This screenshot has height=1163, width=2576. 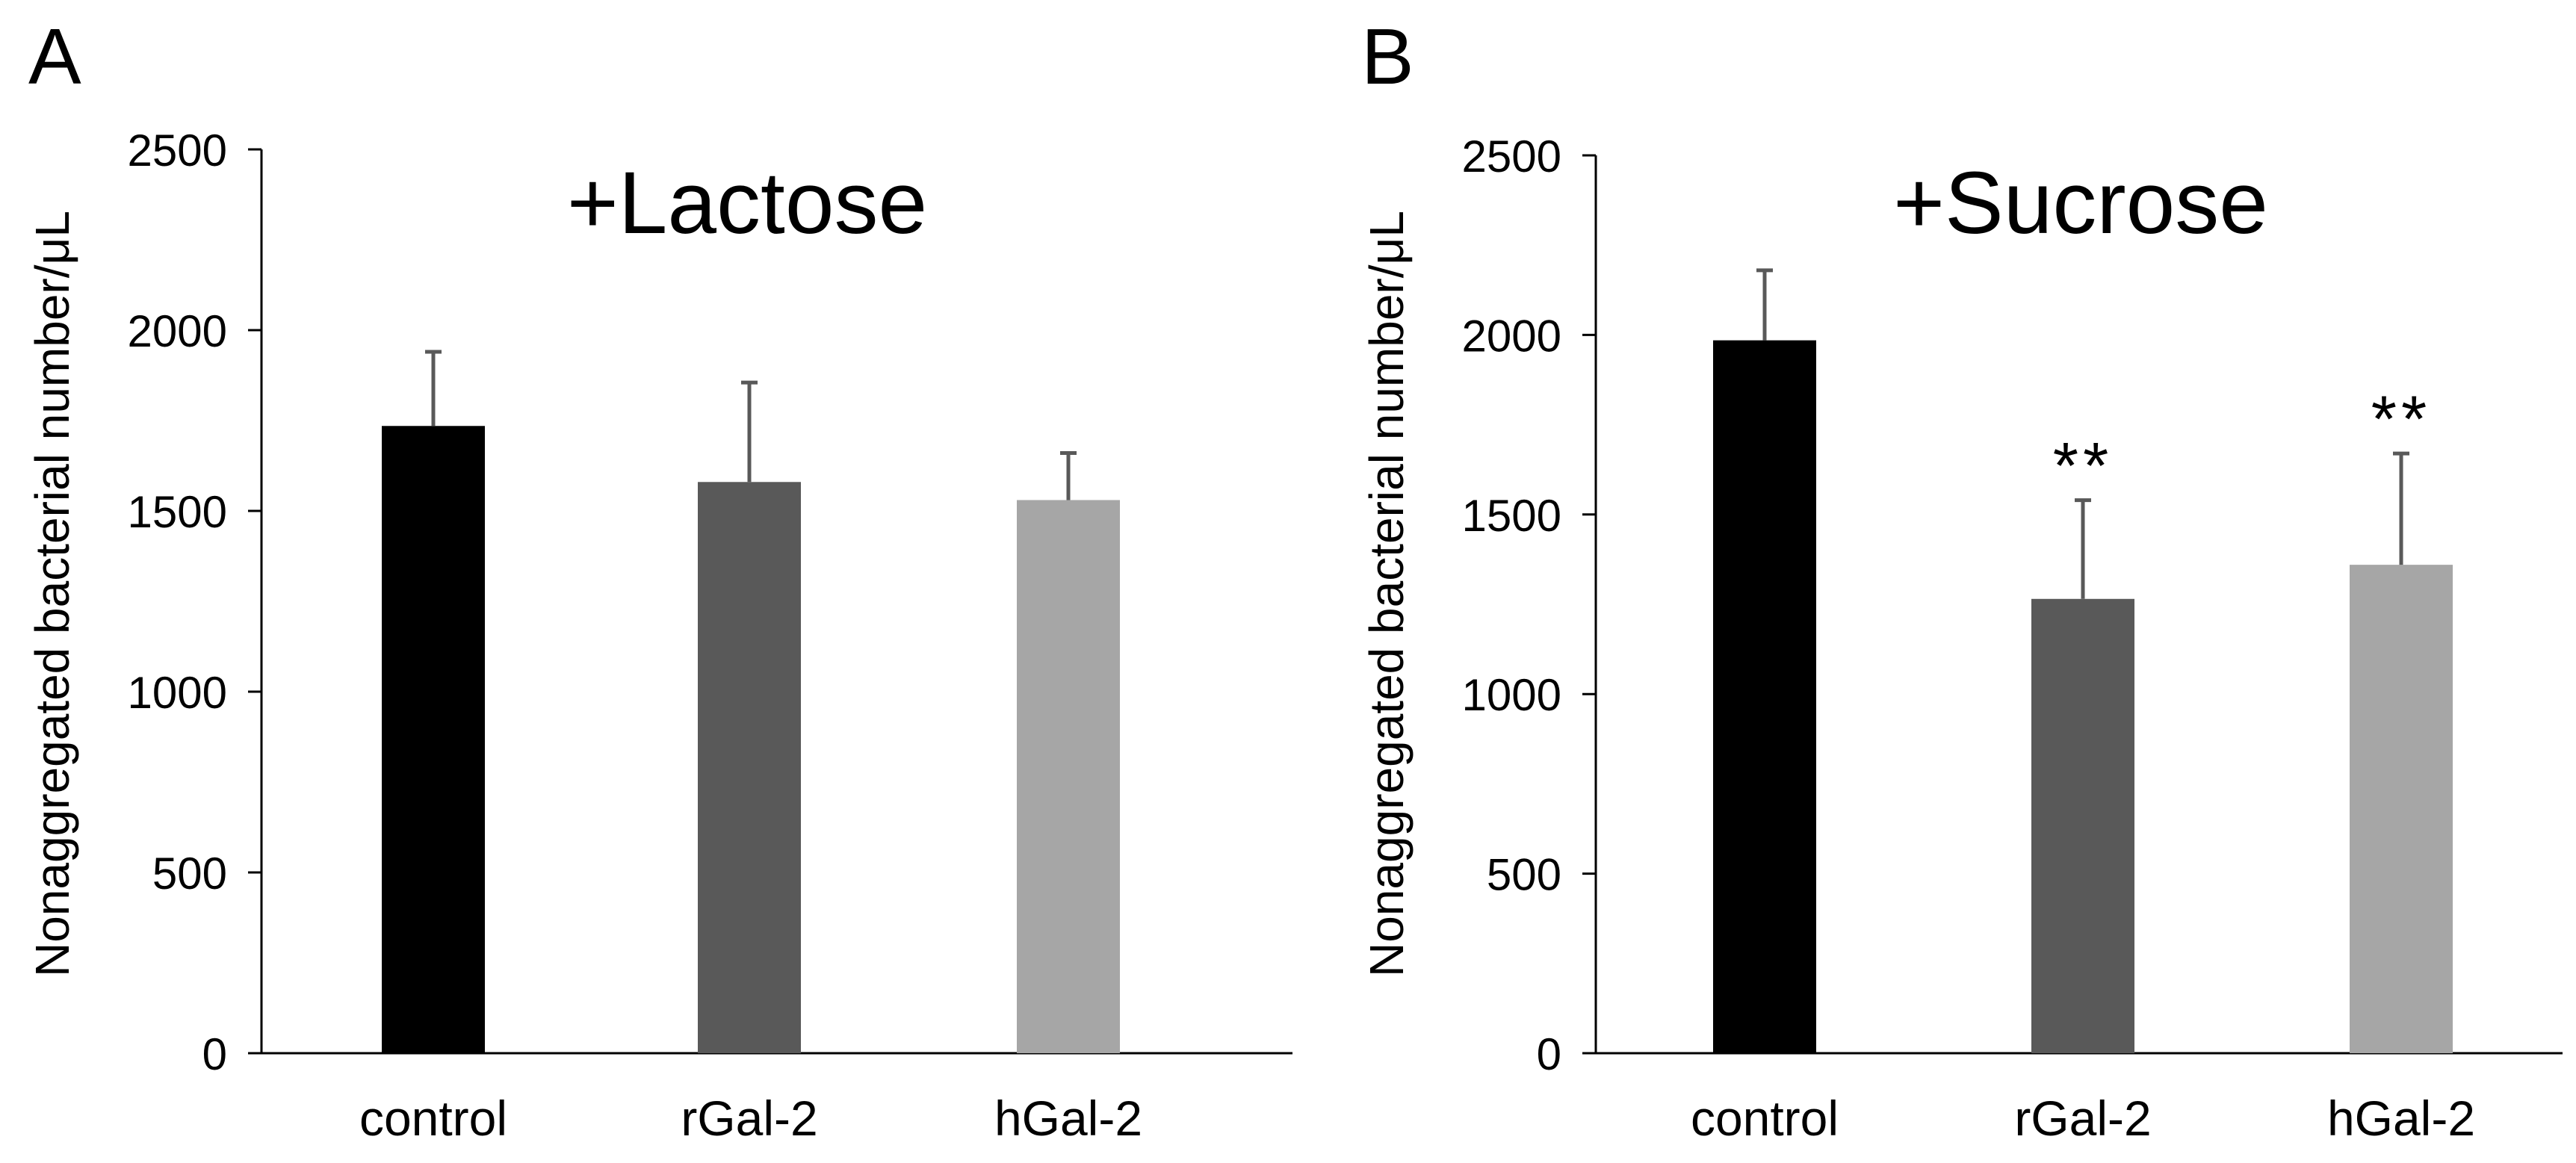 What do you see at coordinates (1549, 1054) in the screenshot?
I see `panel-b-y-tick-label: 0` at bounding box center [1549, 1054].